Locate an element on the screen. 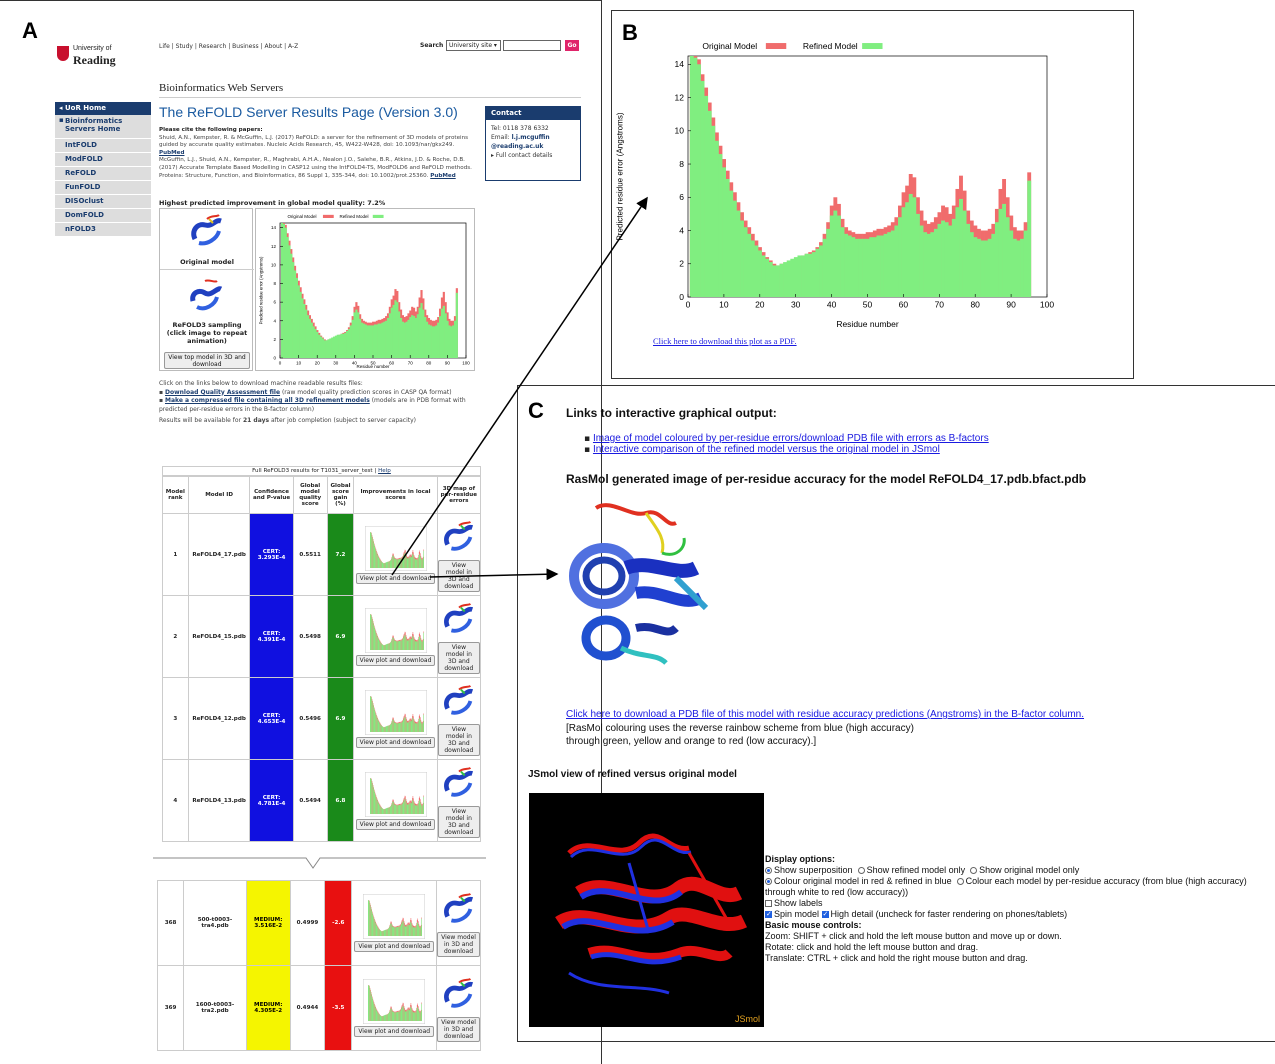 The width and height of the screenshot is (1275, 1064). full-contact-link: ▸ Full contact details is located at coordinates (522, 155).